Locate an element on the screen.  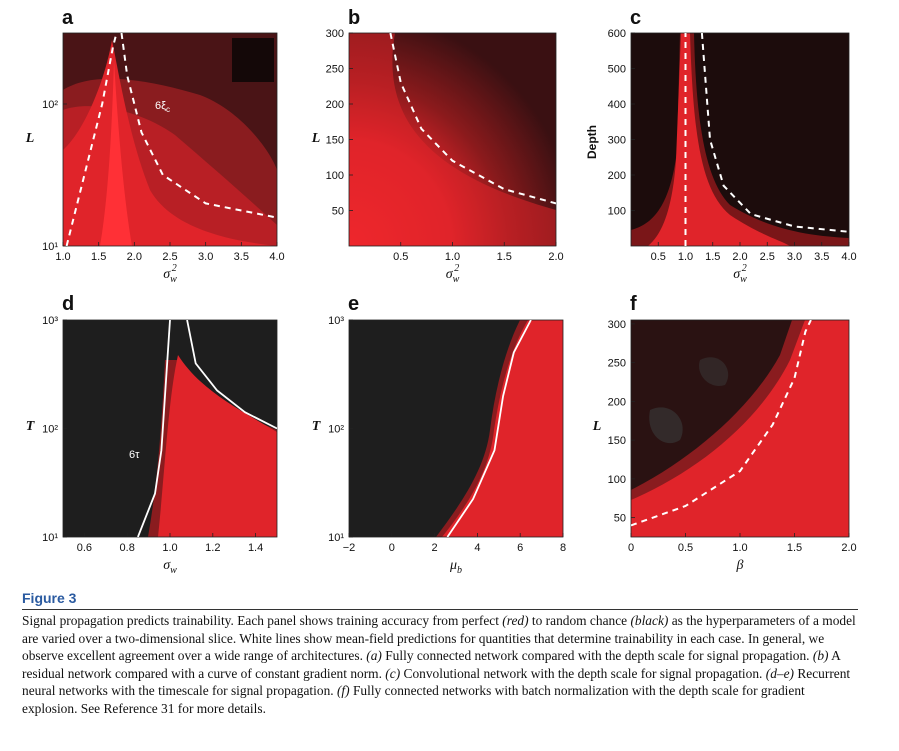
prediction-curve-e is located at coordinates (489, 428).